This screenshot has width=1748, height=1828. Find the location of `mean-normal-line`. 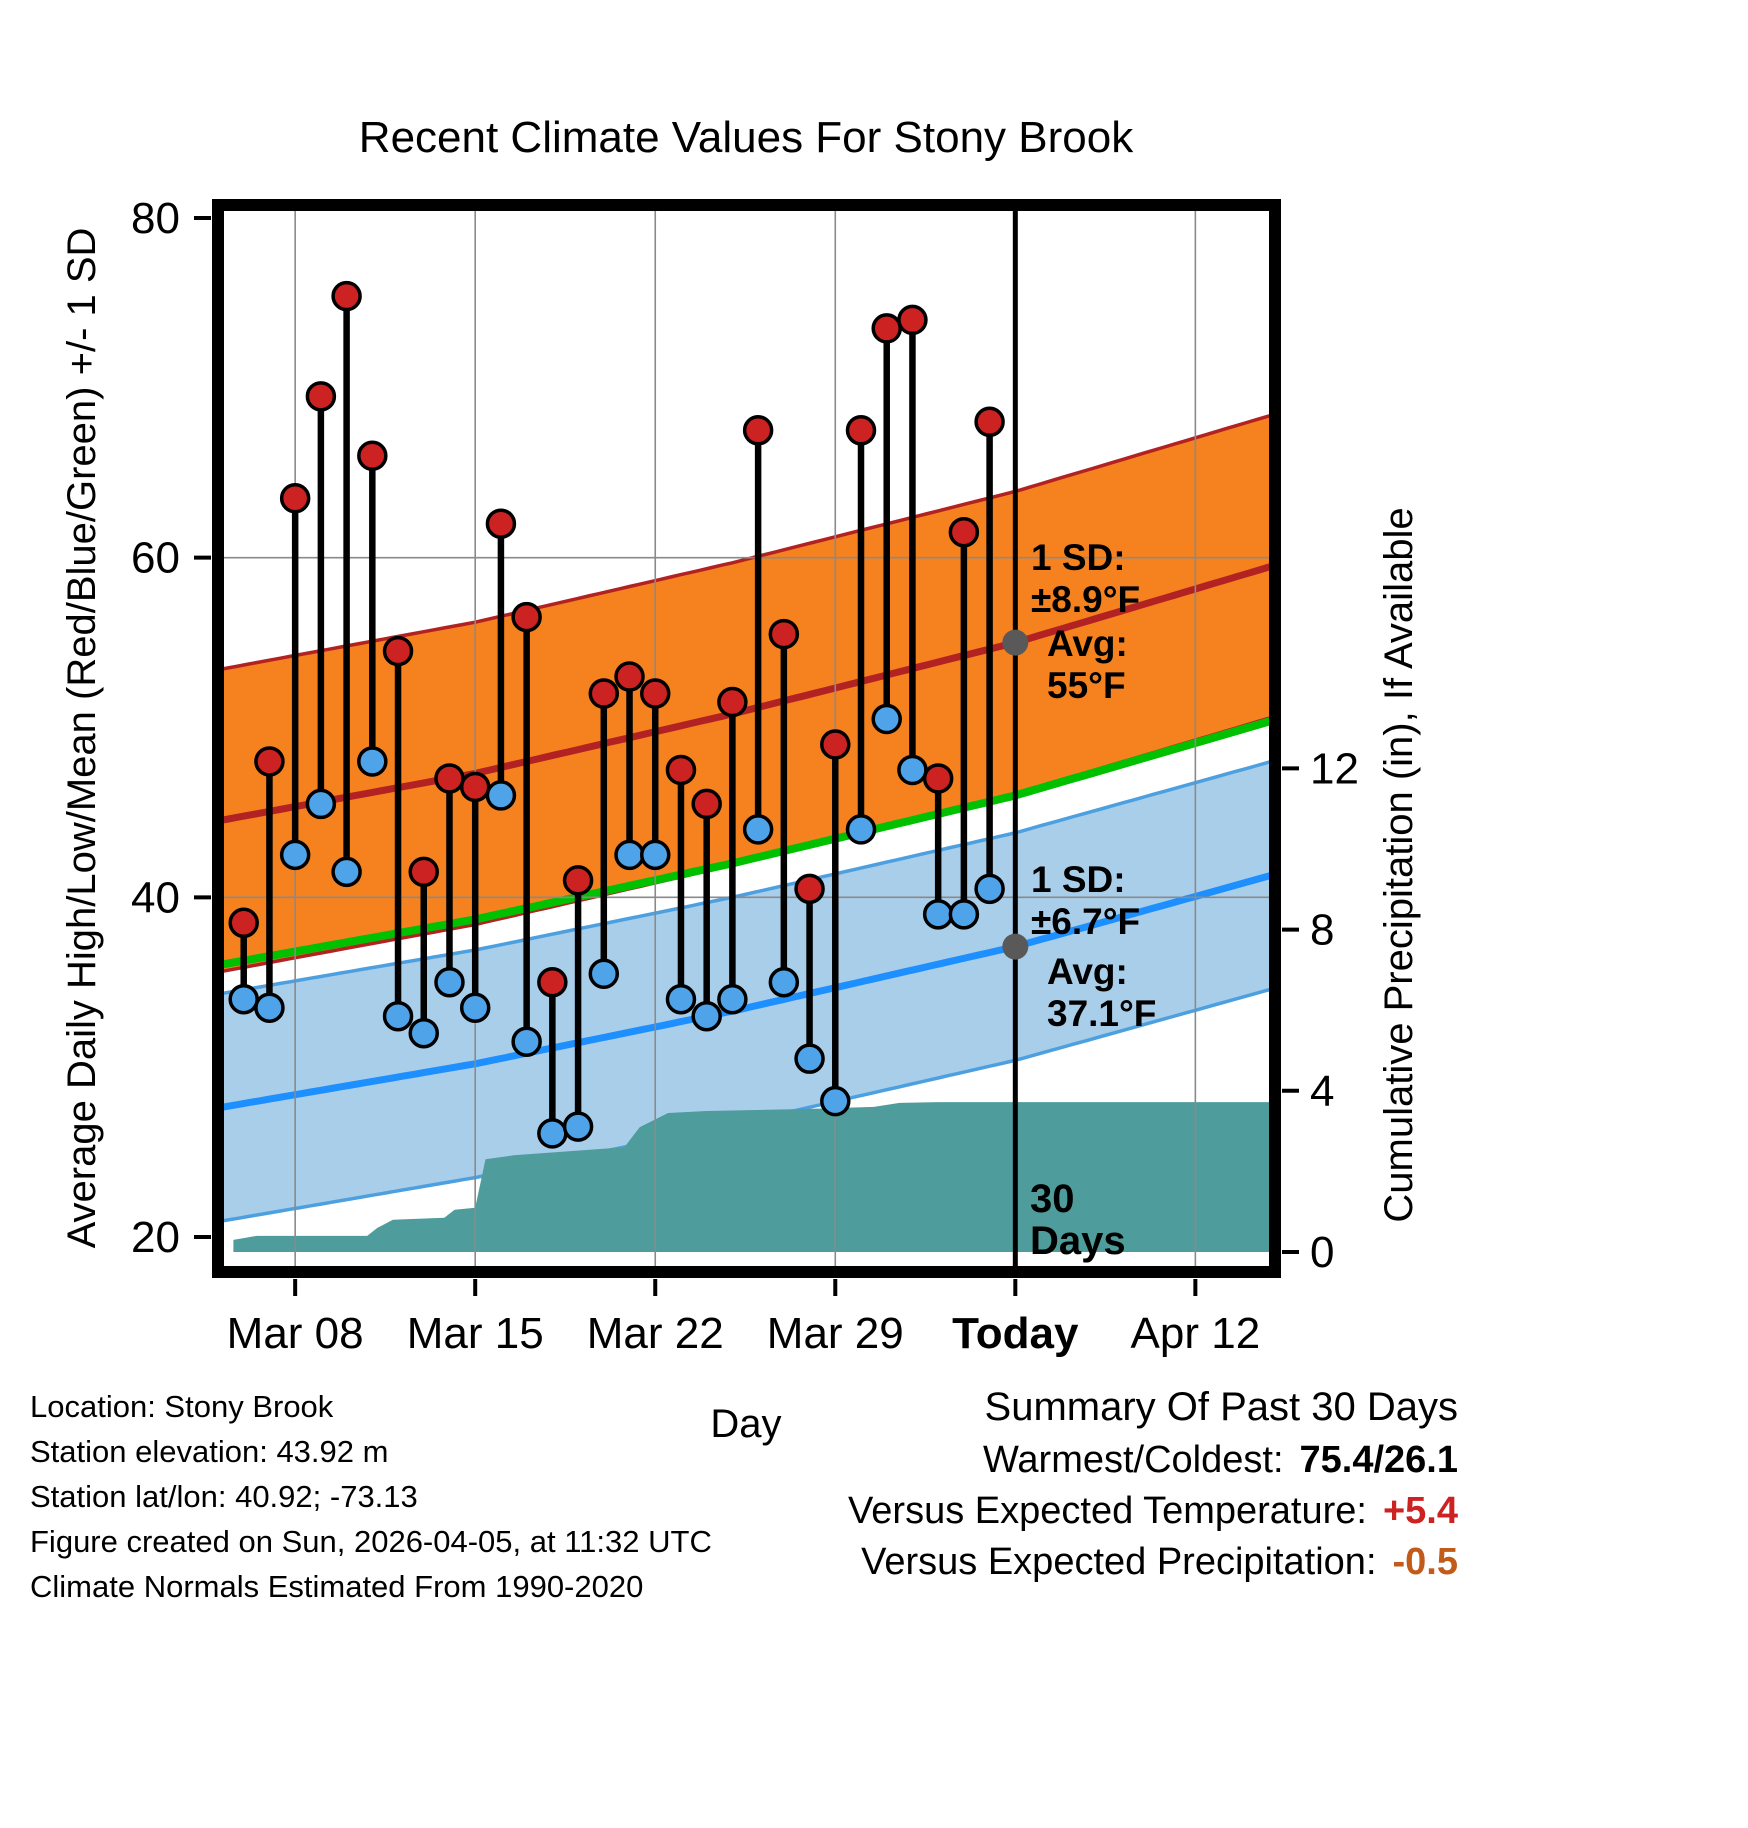

mean-normal-line is located at coordinates (746, 843).